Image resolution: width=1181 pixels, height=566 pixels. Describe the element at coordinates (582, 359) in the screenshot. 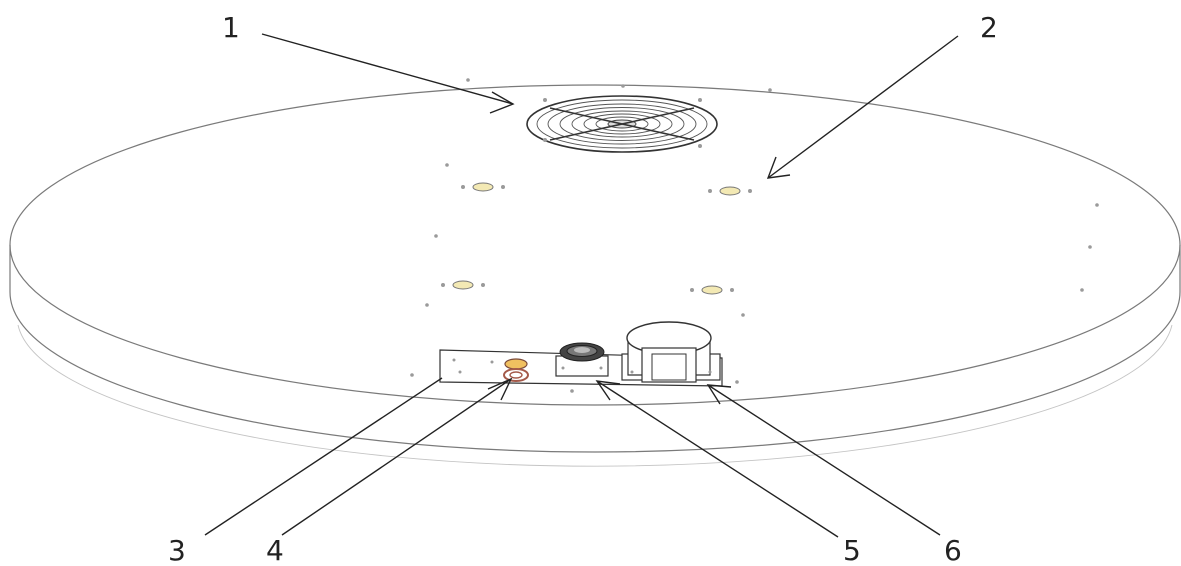

I see `round-connector` at that location.